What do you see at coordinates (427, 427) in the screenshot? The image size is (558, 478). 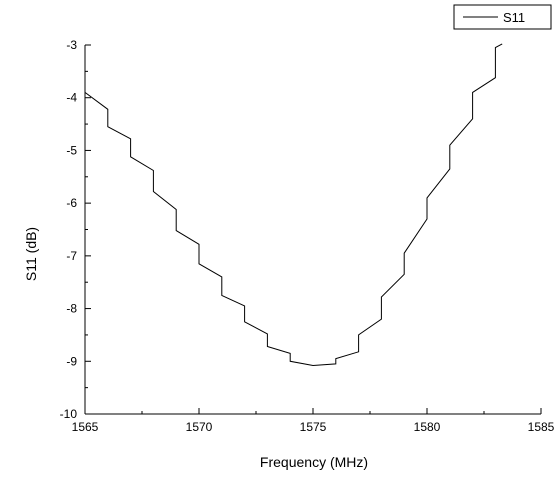 I see `x-tick-label: 1580` at bounding box center [427, 427].